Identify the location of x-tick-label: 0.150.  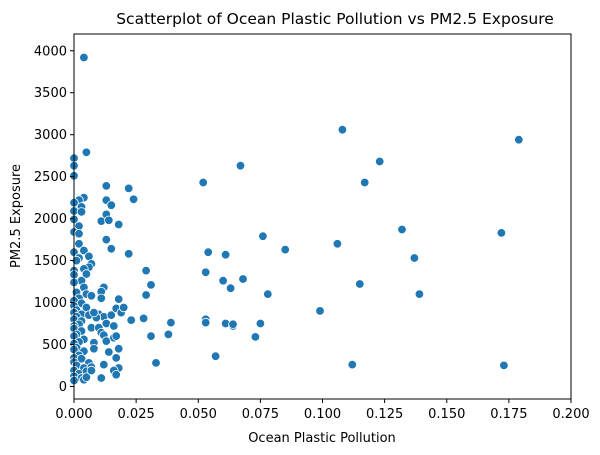
(446, 414).